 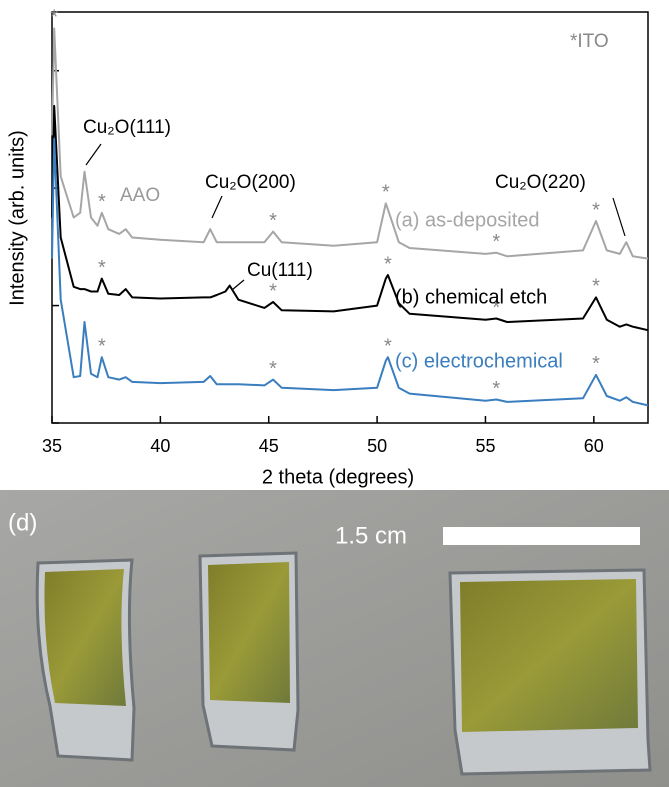 What do you see at coordinates (541, 536) in the screenshot?
I see `scale-bar` at bounding box center [541, 536].